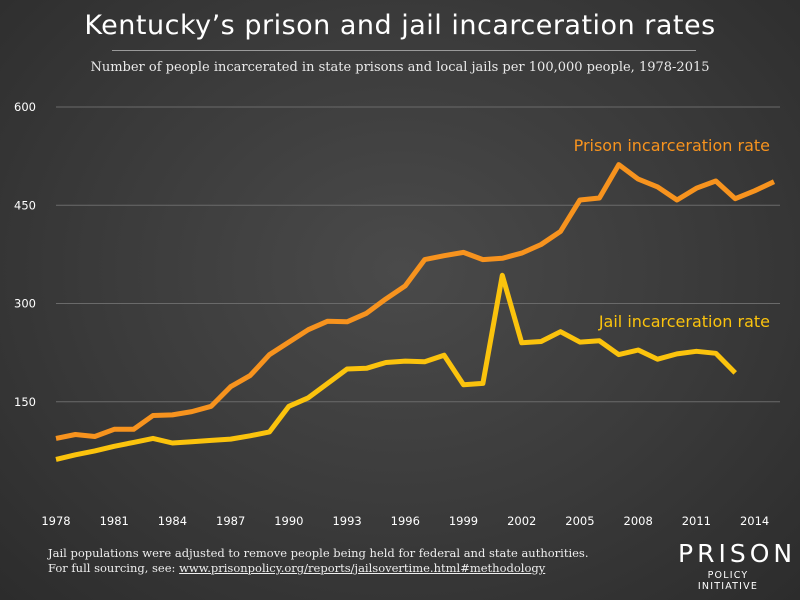  I want to click on prison-policy-logo: PRISON POLICY INITIATIVE, so click(737, 566).